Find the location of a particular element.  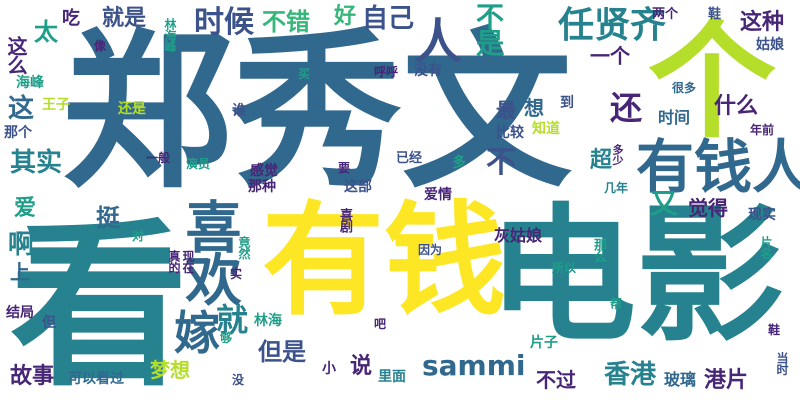

cloud-word: 竟然 is located at coordinates (244, 247).